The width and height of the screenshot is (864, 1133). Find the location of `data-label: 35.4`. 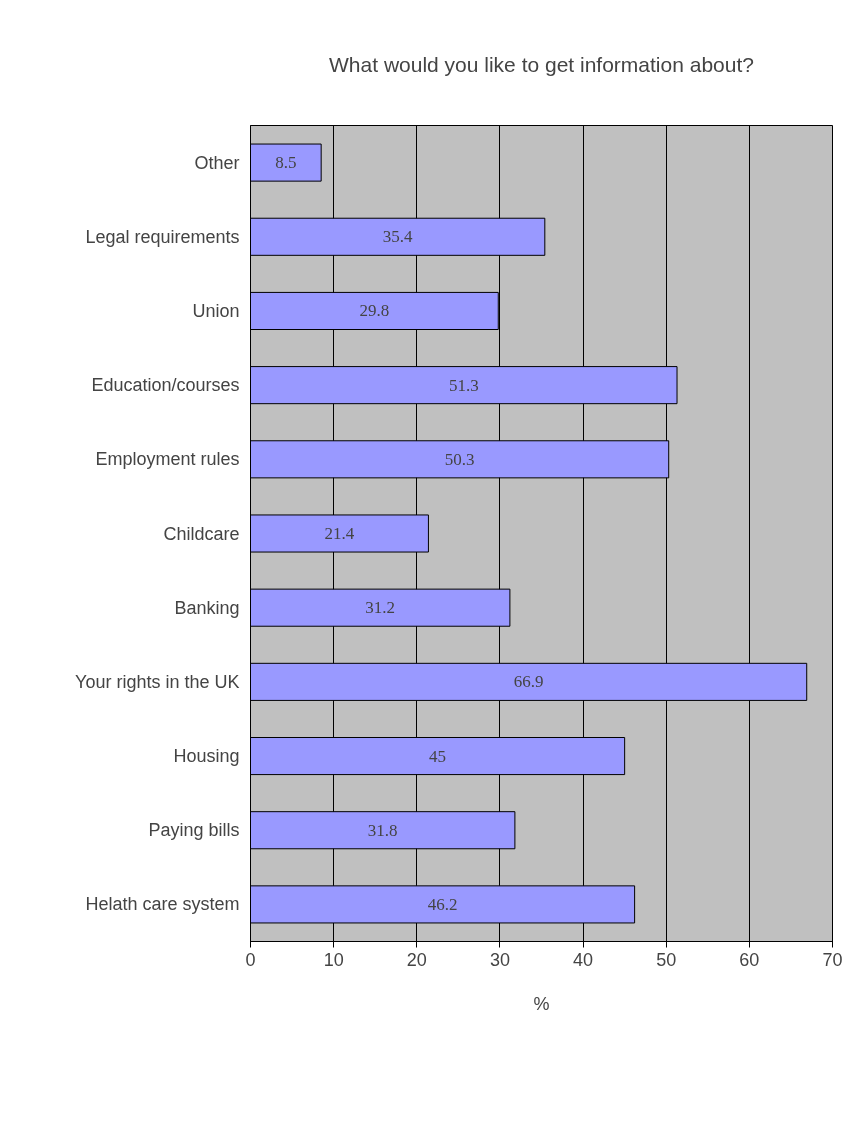

data-label: 35.4 is located at coordinates (398, 237).